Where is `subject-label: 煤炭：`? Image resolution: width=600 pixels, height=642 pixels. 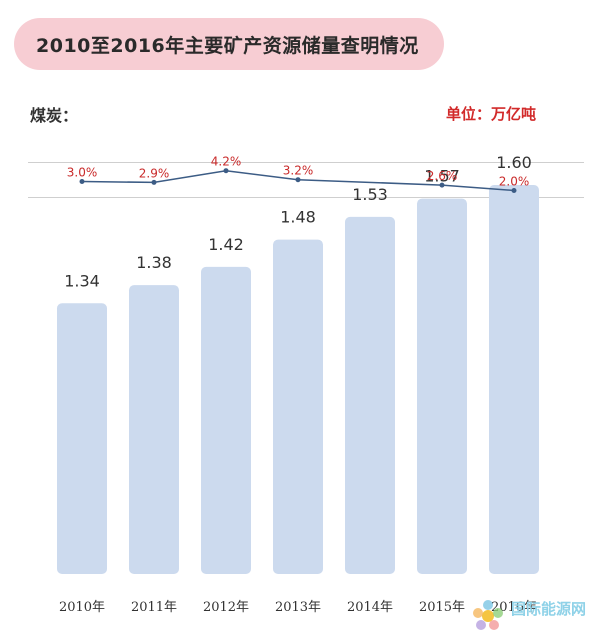
subject-label: 煤炭： is located at coordinates (54, 115).